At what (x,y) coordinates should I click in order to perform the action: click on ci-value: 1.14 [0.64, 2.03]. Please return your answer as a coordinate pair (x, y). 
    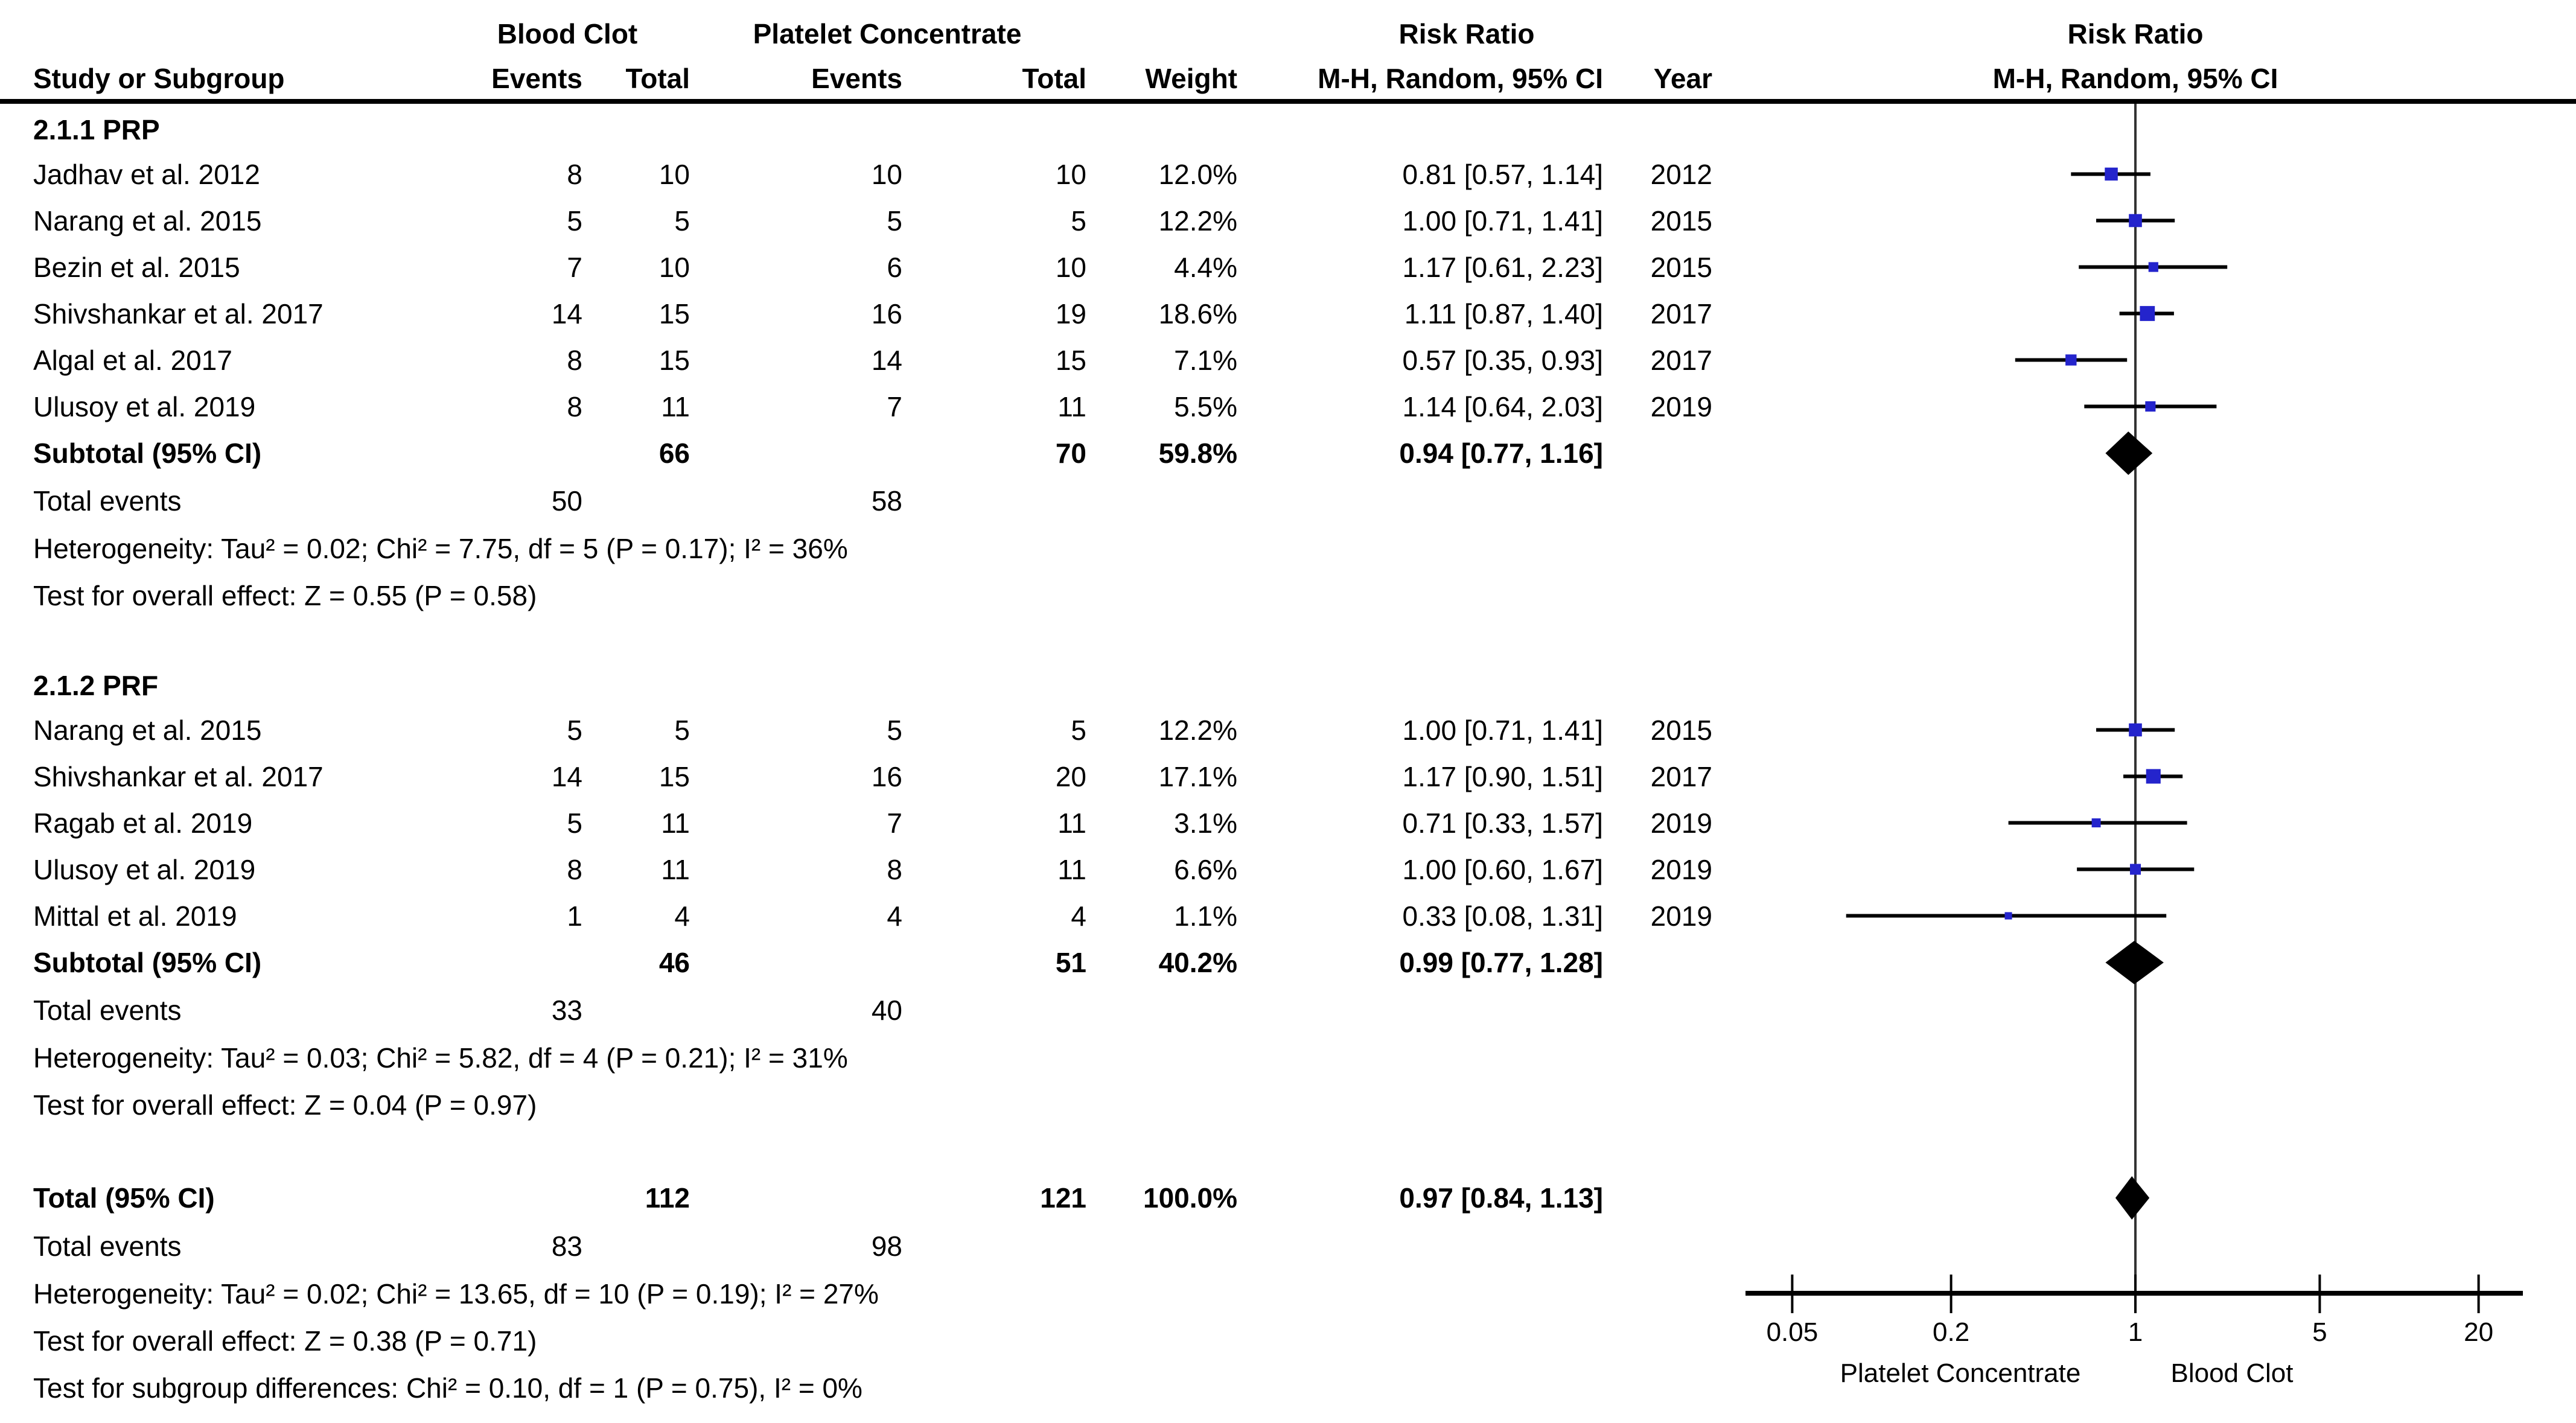
    Looking at the image, I should click on (1503, 406).